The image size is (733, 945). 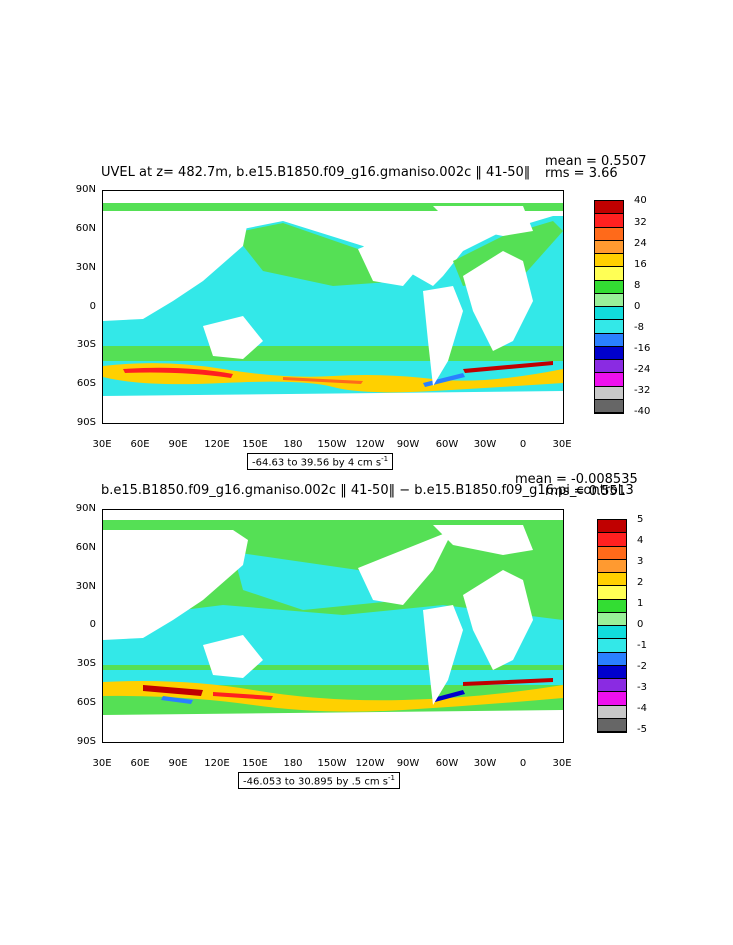 I want to click on colorbar-label: -5, so click(x=642, y=729).